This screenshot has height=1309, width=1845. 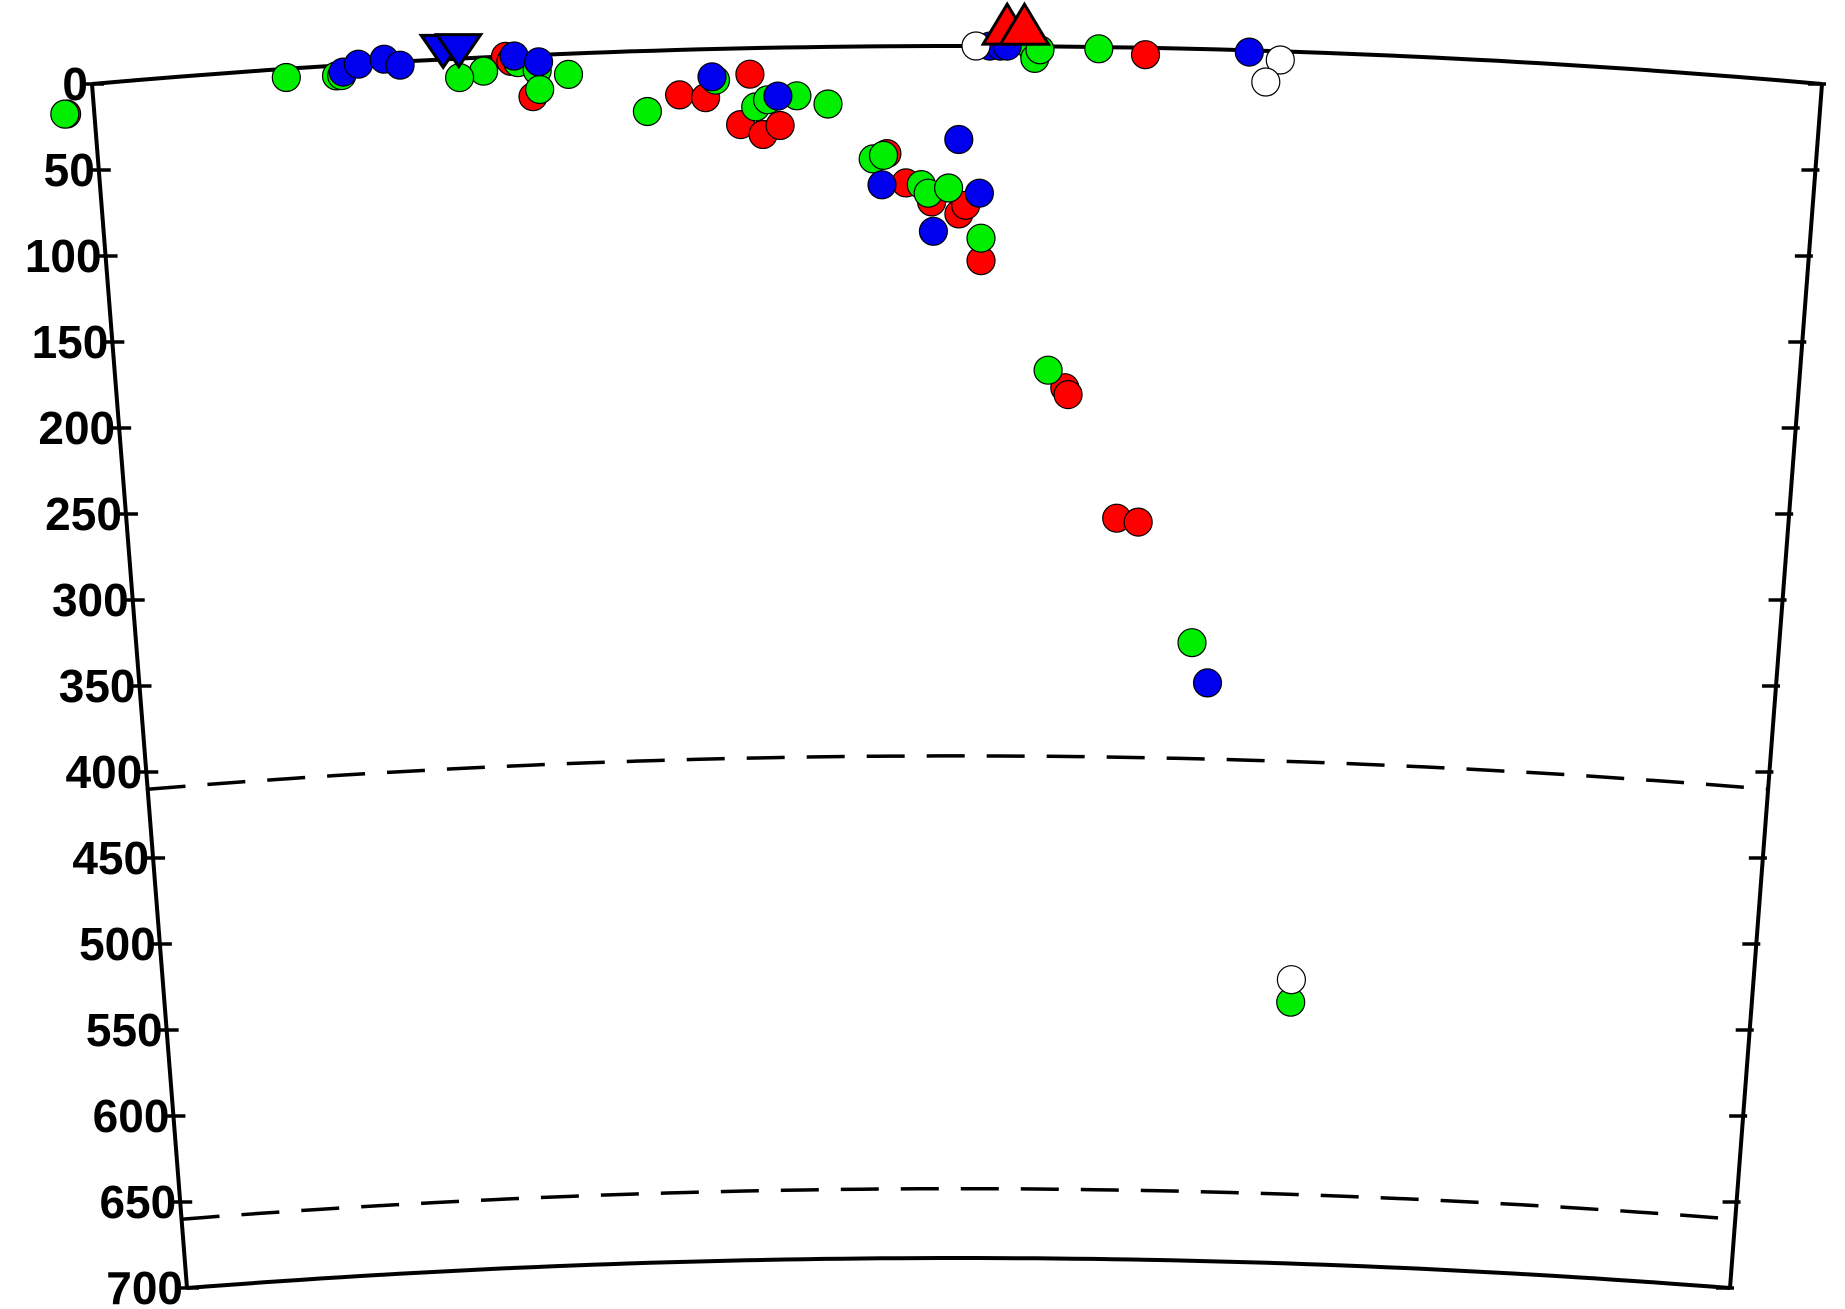 I want to click on depth-tick-label: 50, so click(x=69, y=170).